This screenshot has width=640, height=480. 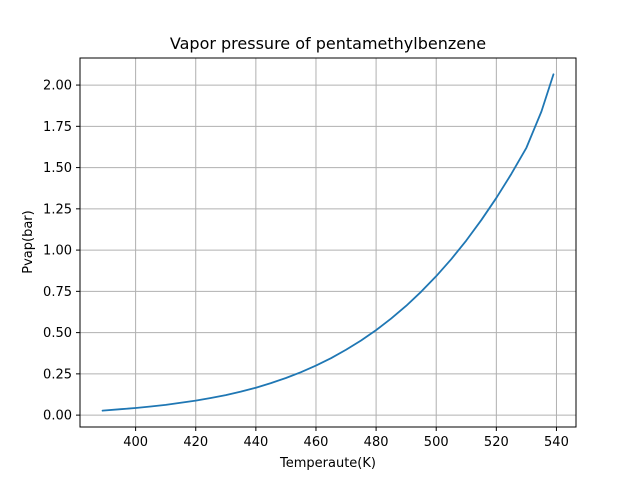 What do you see at coordinates (28, 241) in the screenshot?
I see `y-axis-label: Pvap(bar)` at bounding box center [28, 241].